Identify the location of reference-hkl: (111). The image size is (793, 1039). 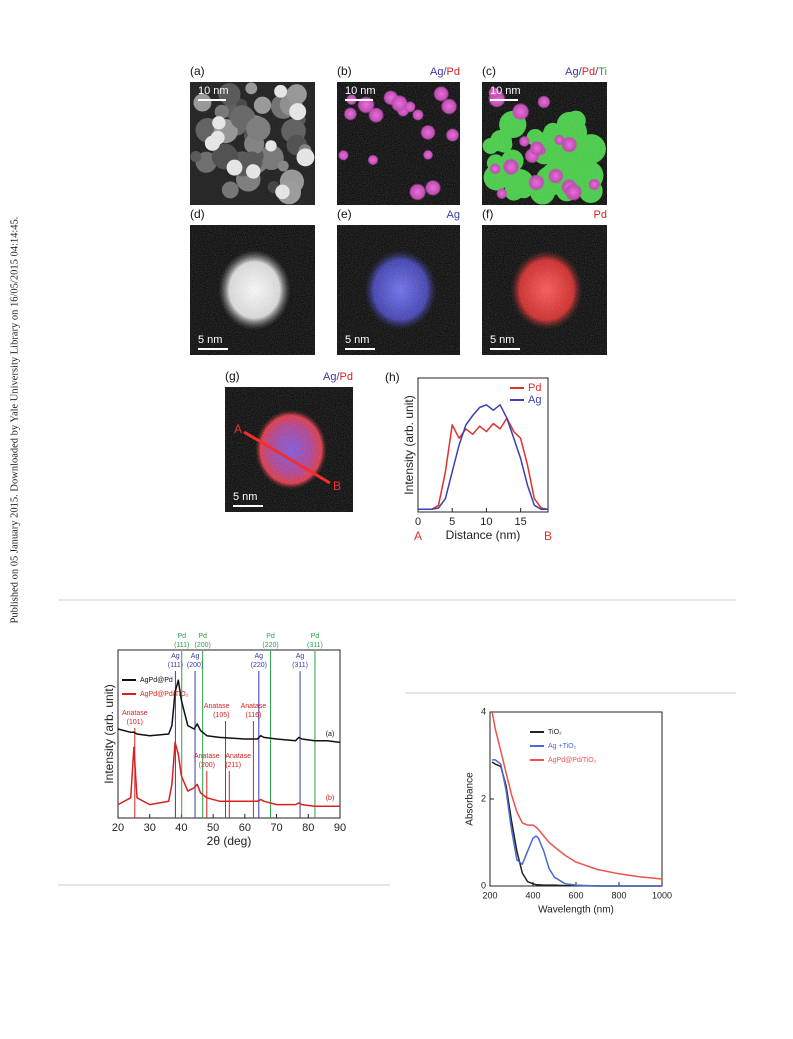
(175, 665).